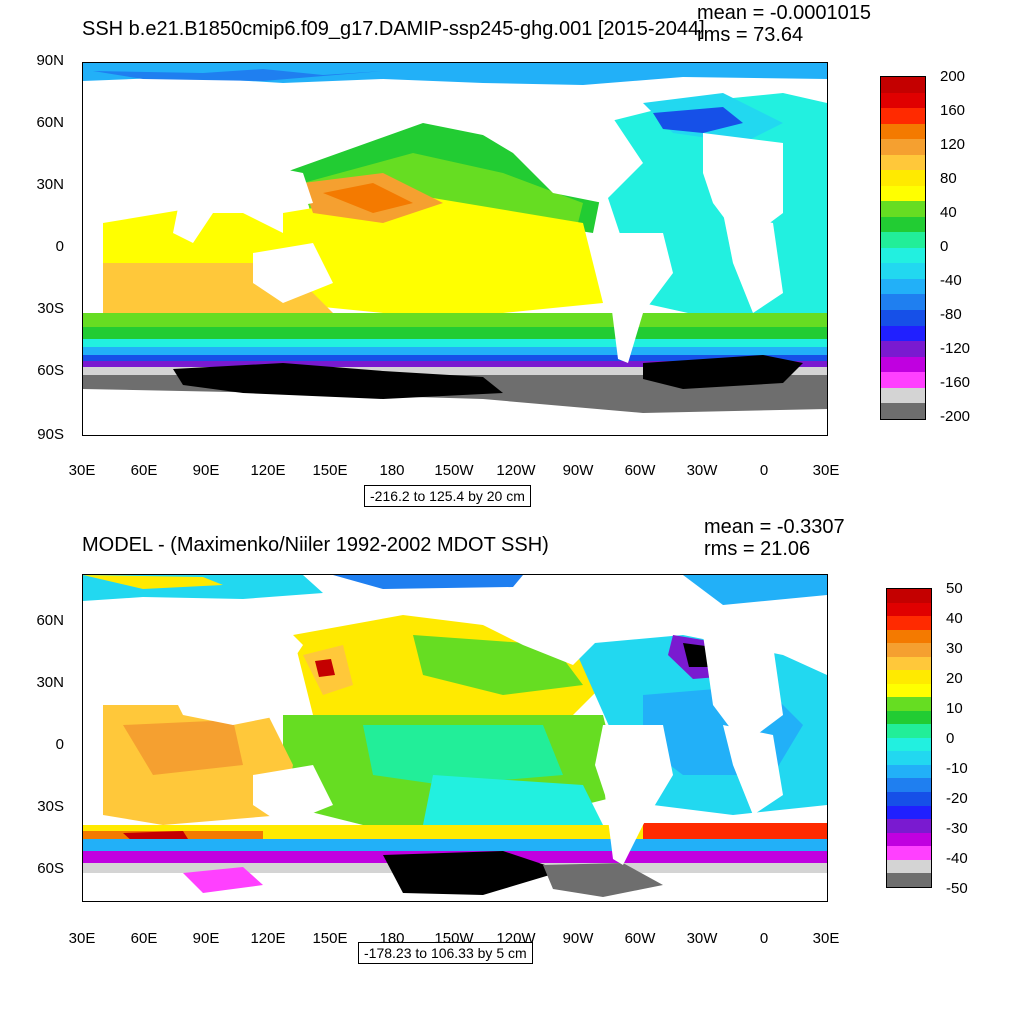 The image size is (1024, 1024). Describe the element at coordinates (268, 938) in the screenshot. I see `bottom-lon-label: 120E` at that location.